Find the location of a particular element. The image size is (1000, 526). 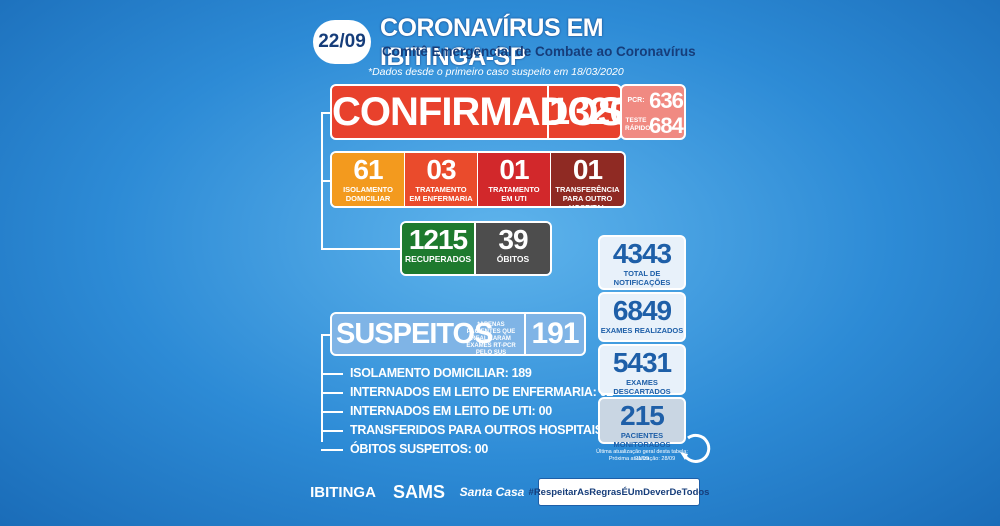

suspects-value: 191 is located at coordinates (555, 333).